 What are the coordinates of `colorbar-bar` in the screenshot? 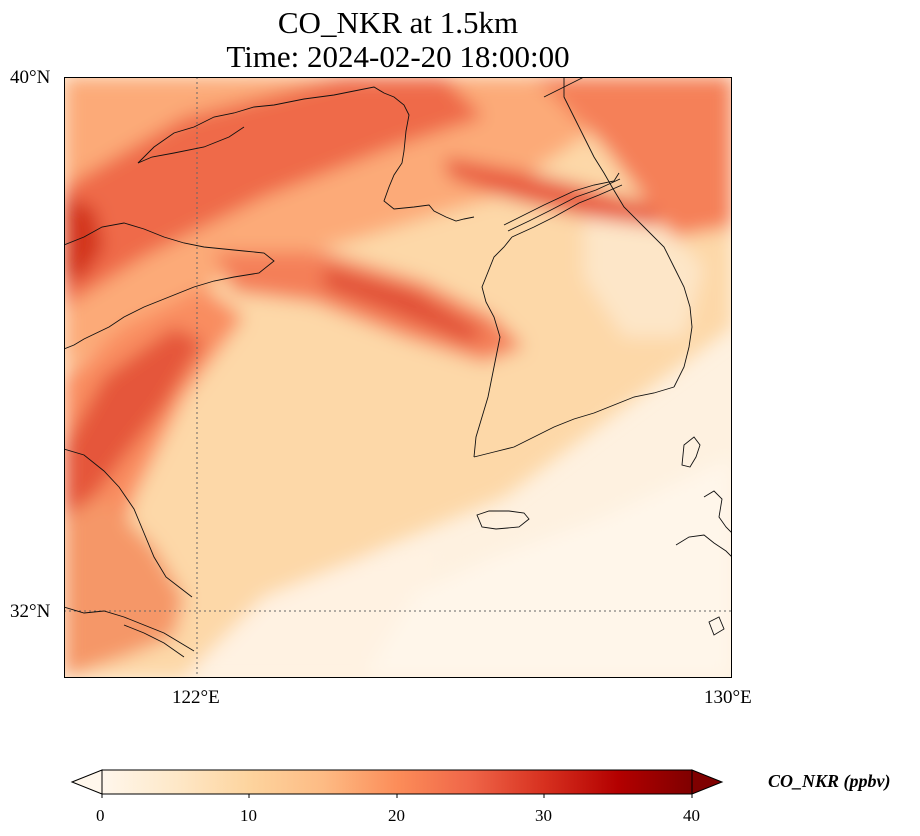 It's located at (397, 782).